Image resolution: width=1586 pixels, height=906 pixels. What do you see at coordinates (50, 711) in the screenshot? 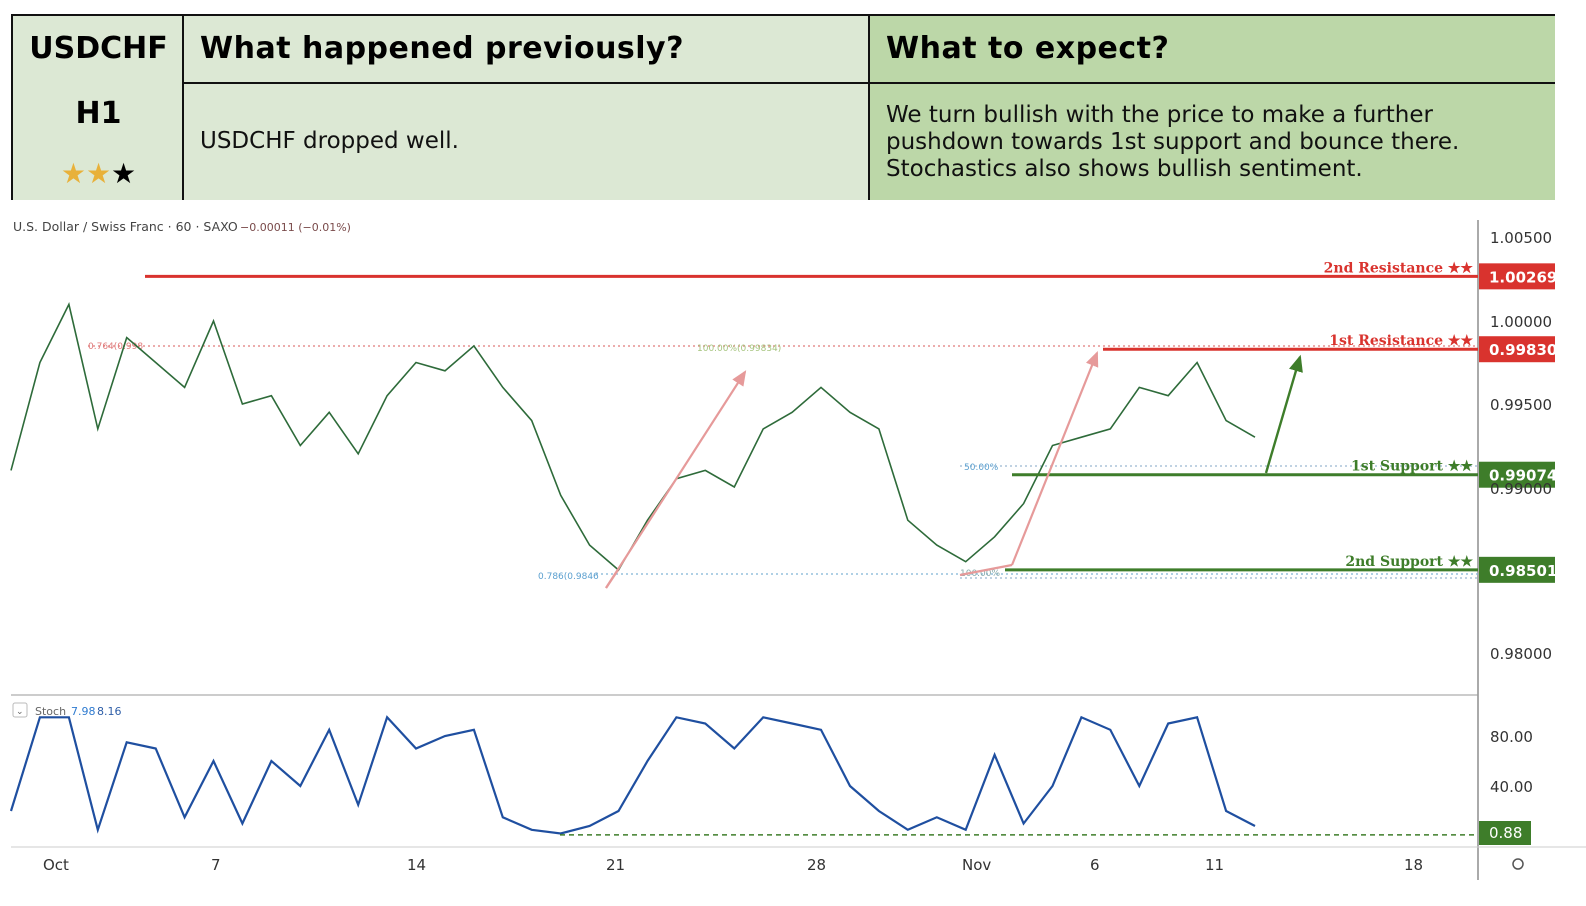
I see `stoch-label: Stoch` at bounding box center [50, 711].